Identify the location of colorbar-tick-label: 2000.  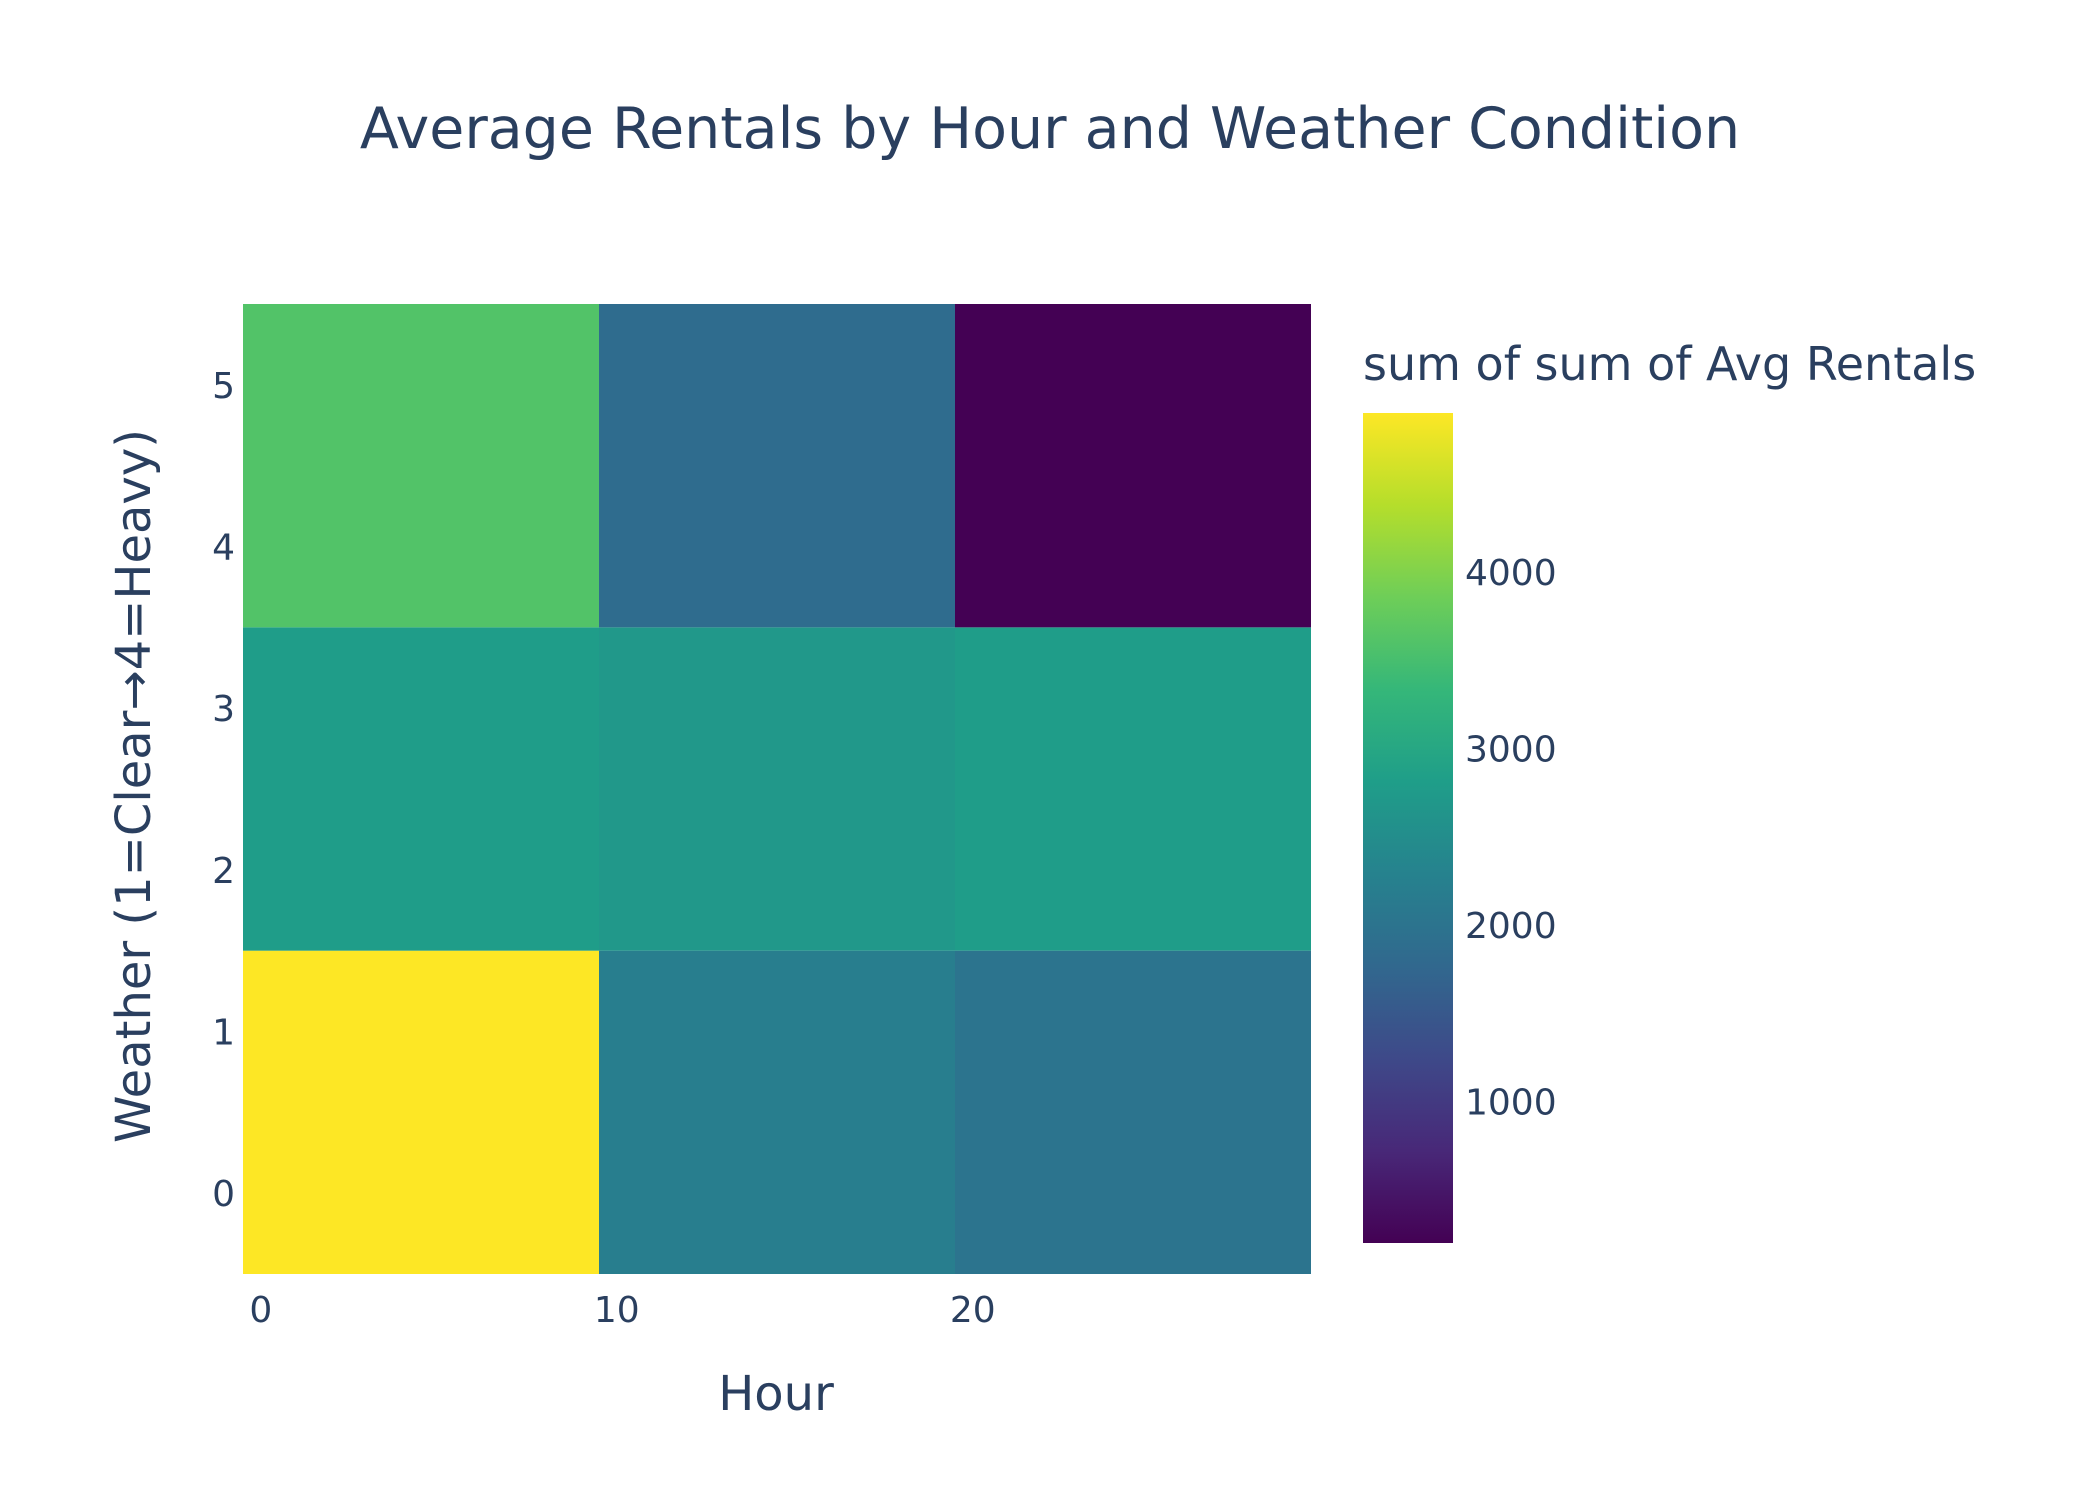
(1511, 926).